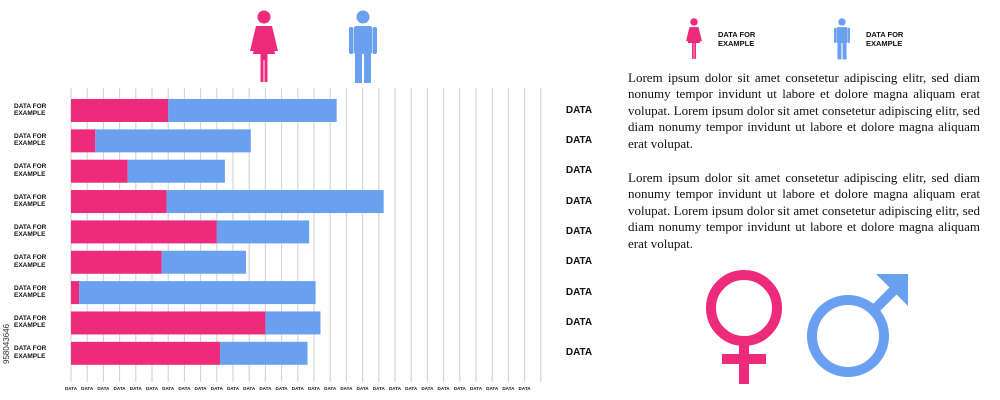 The height and width of the screenshot is (400, 1000). Describe the element at coordinates (363, 46) in the screenshot. I see `male-person-icon` at that location.